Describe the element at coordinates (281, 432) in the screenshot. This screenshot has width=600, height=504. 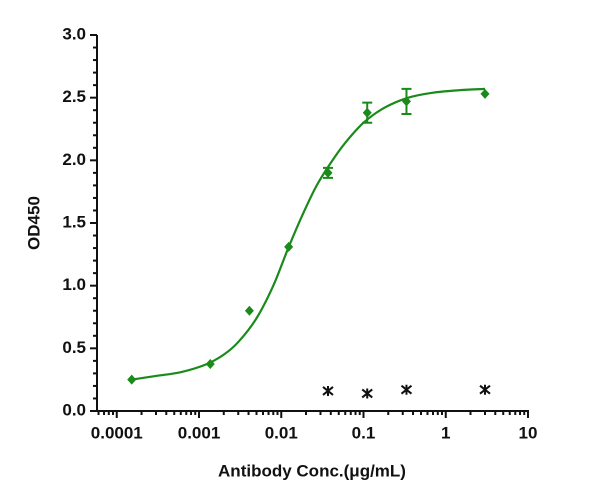
I see `x-tick-label: 0.01` at that location.